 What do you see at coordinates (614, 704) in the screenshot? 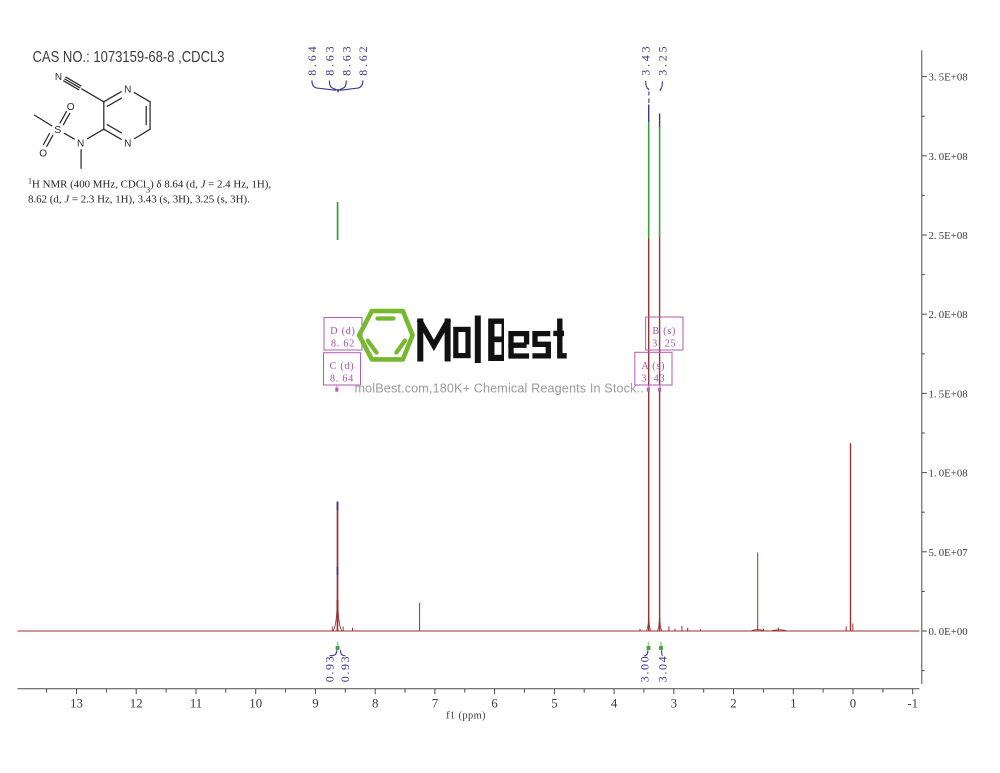
I see `svg-text: 4` at bounding box center [614, 704].